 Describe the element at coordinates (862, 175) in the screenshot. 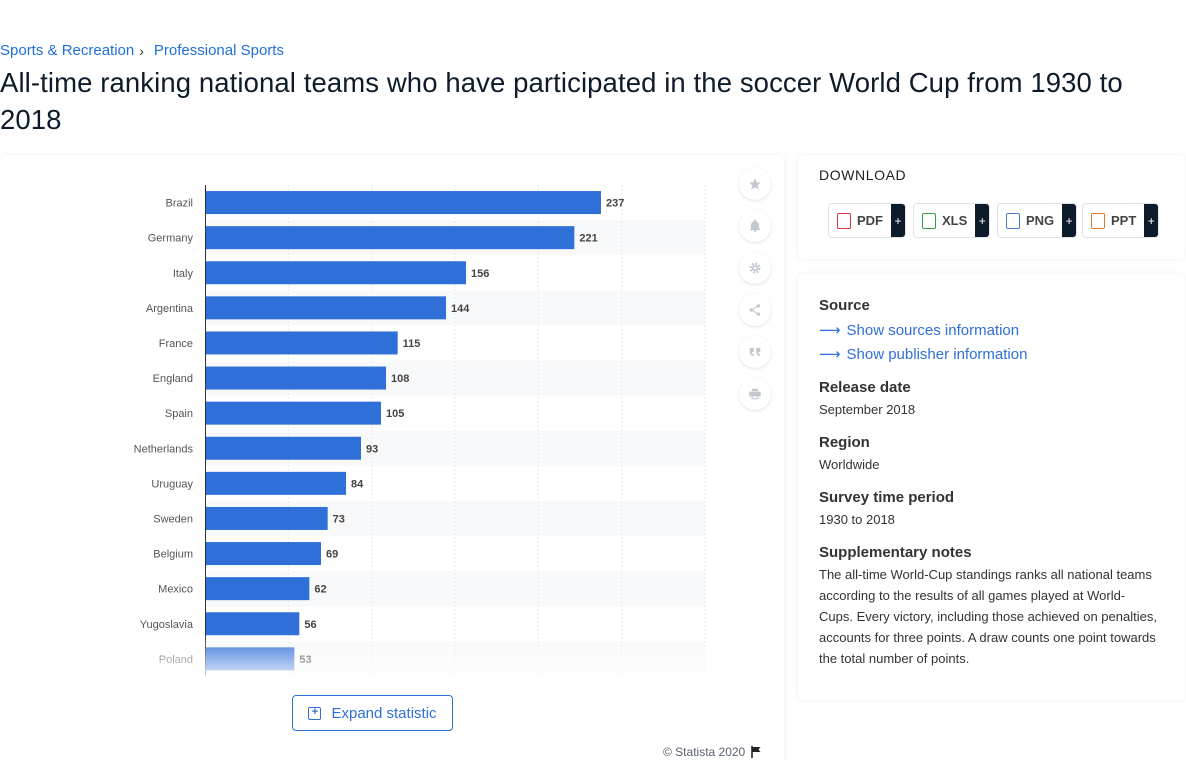

I see `download-title: DOWNLOAD` at that location.